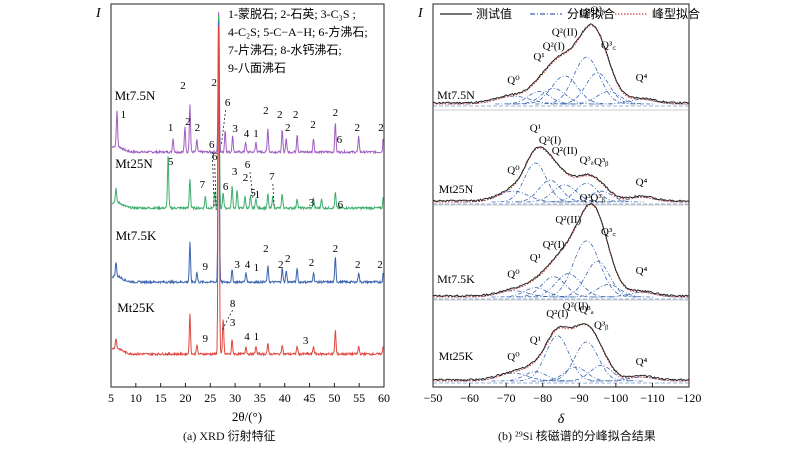 The image size is (800, 451). Describe the element at coordinates (161, 398) in the screenshot. I see `xrd-x-tick-label: 15` at that location.